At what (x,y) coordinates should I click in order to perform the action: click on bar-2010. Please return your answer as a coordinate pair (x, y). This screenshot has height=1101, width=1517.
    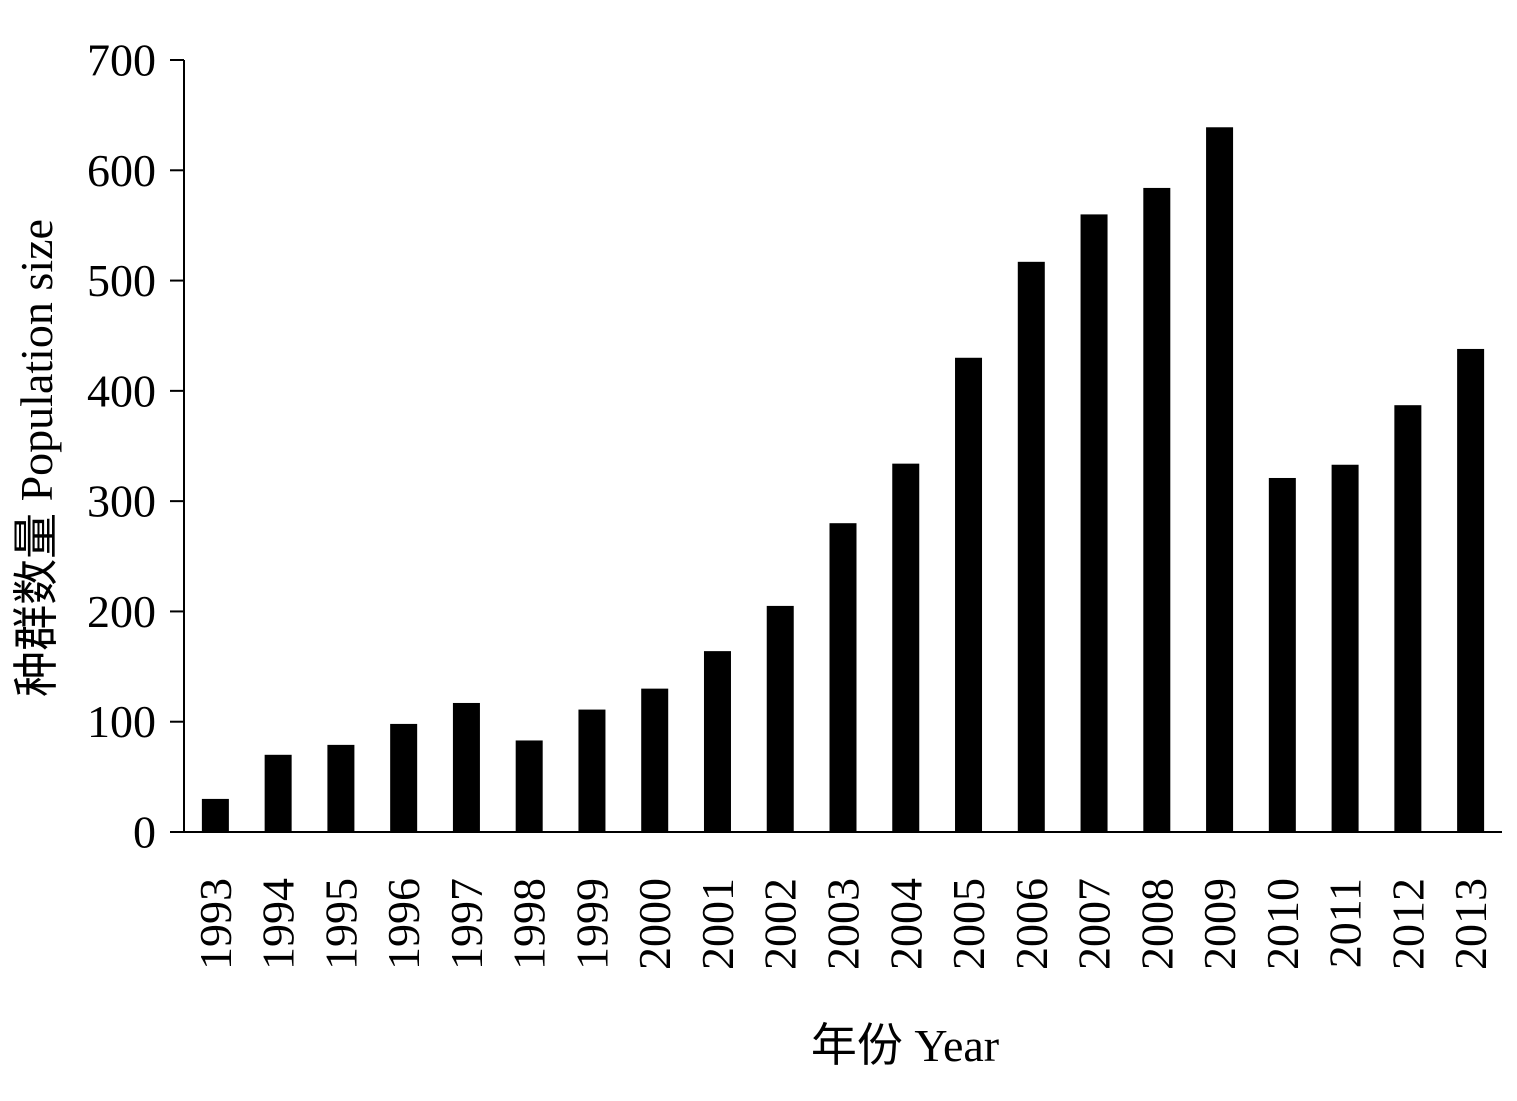
    Looking at the image, I should click on (1282, 654).